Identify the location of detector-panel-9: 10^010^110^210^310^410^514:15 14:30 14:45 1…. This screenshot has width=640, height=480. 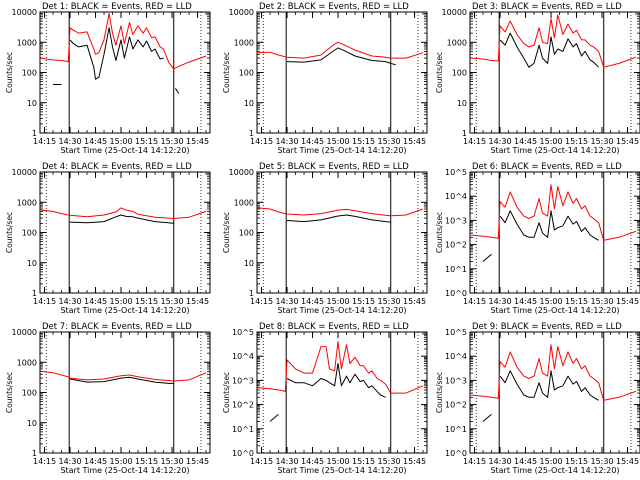
(537, 398).